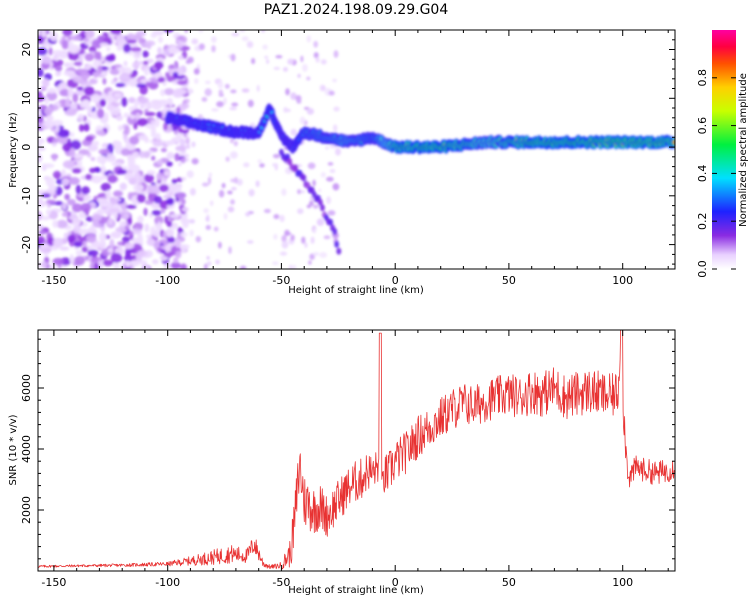 The height and width of the screenshot is (600, 750). Describe the element at coordinates (702, 269) in the screenshot. I see `colorbar-tick-label-0: 0.0` at that location.